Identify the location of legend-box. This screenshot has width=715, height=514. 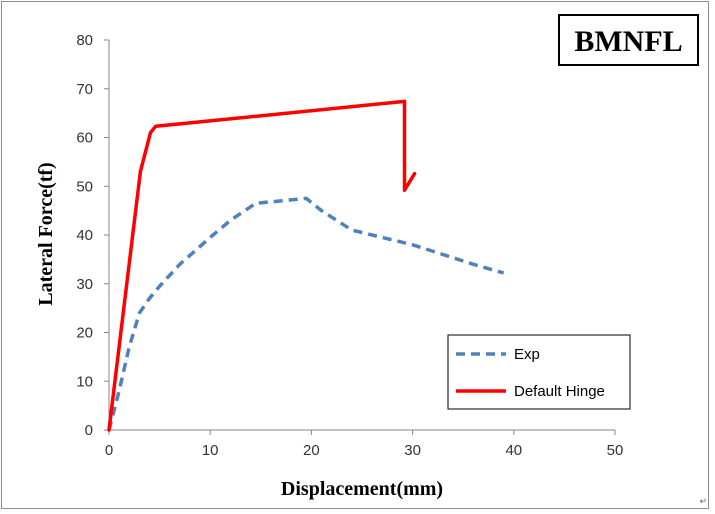
(539, 372).